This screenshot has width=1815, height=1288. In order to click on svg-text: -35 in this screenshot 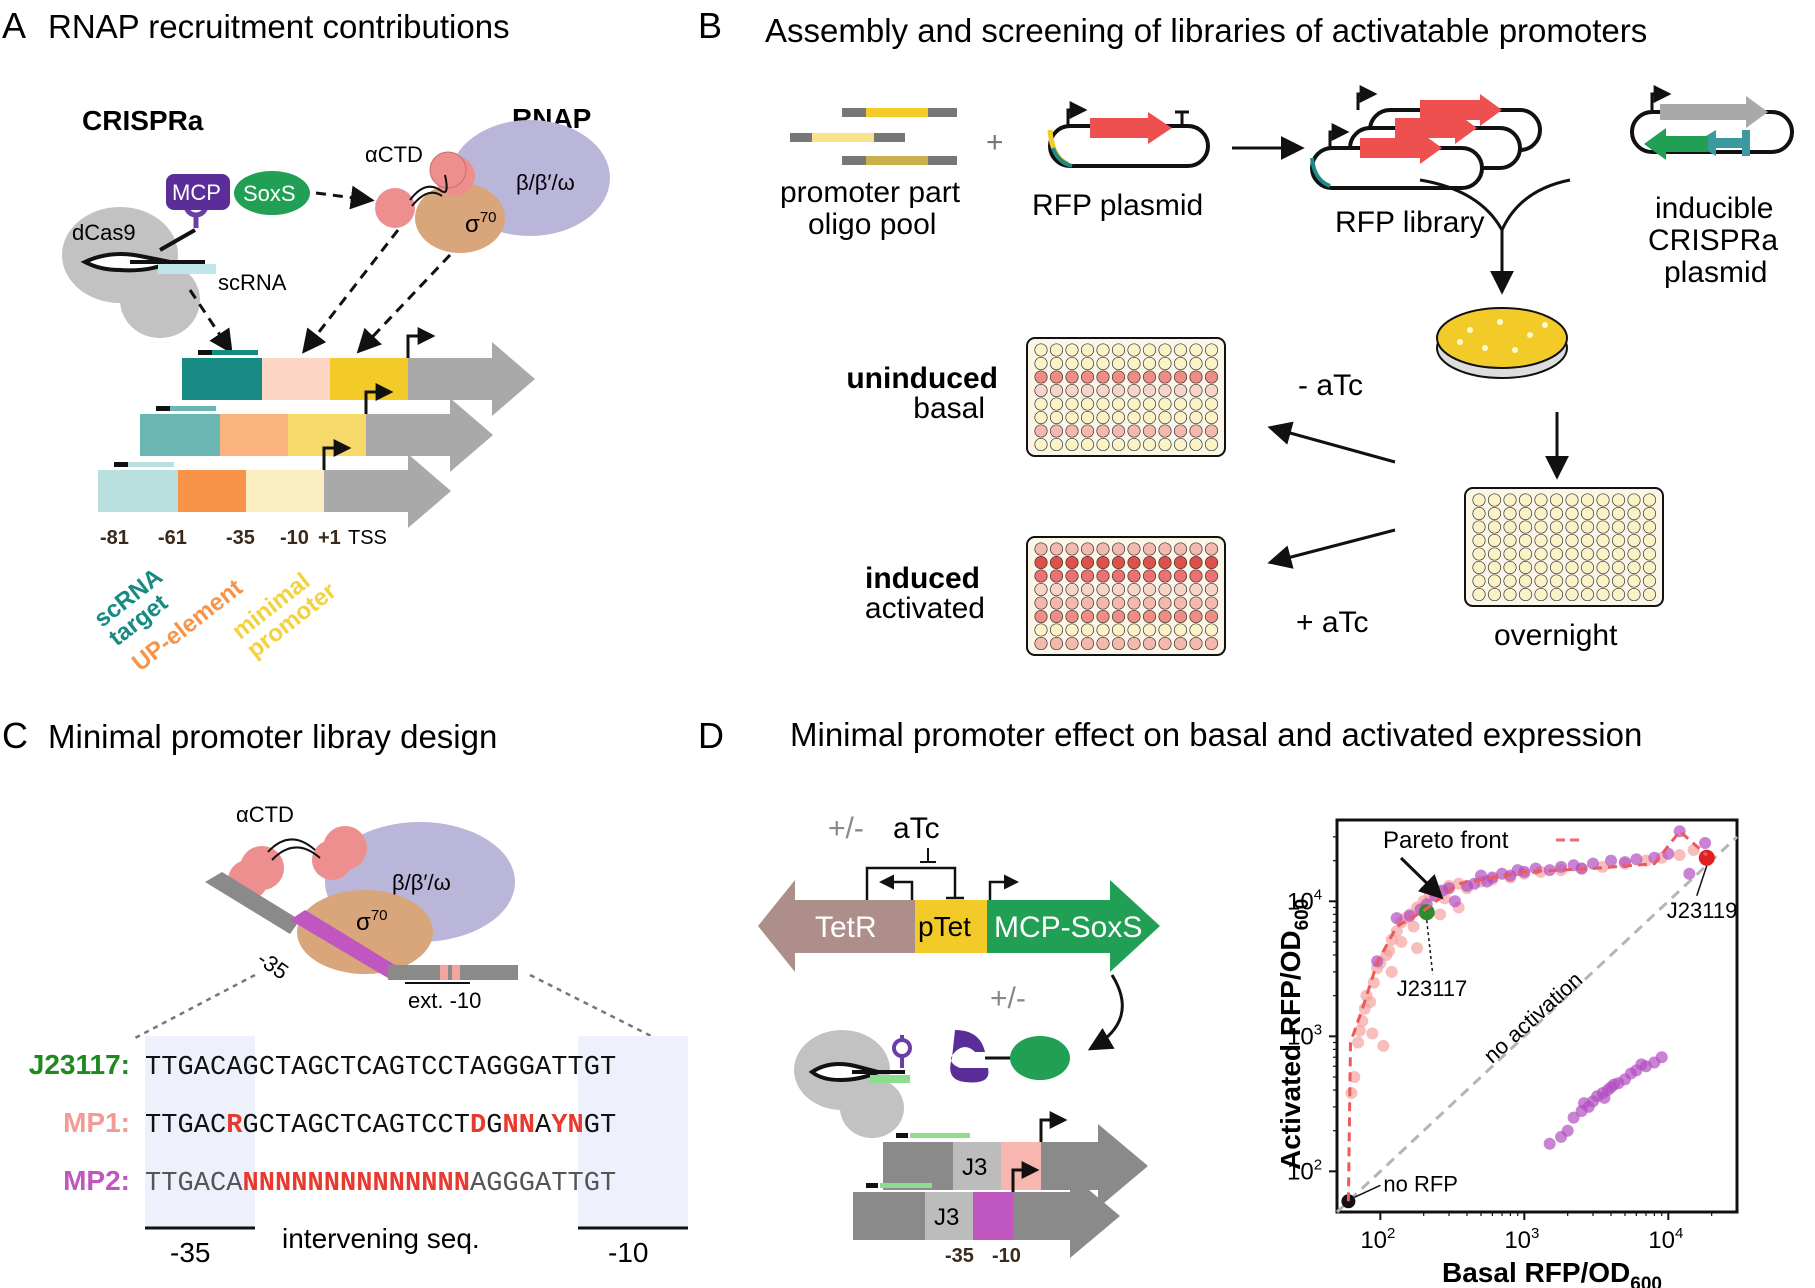, I will do `click(240, 538)`.